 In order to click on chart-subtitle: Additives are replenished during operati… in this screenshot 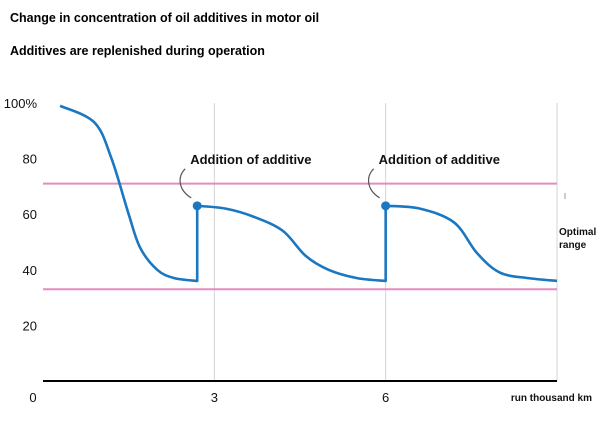, I will do `click(137, 51)`.